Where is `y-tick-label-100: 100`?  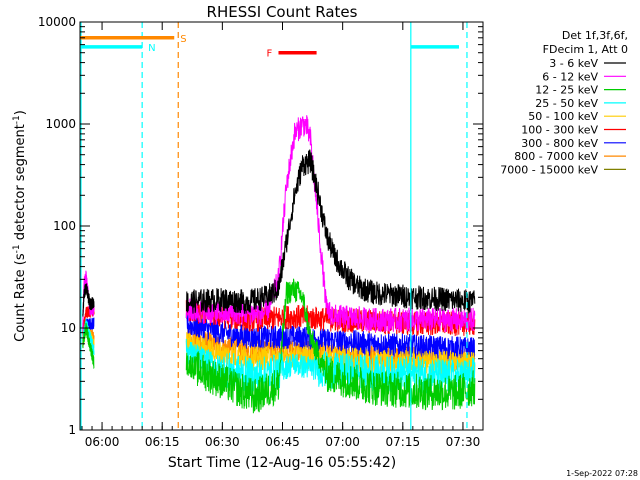 y-tick-label-100: 100 is located at coordinates (64, 226).